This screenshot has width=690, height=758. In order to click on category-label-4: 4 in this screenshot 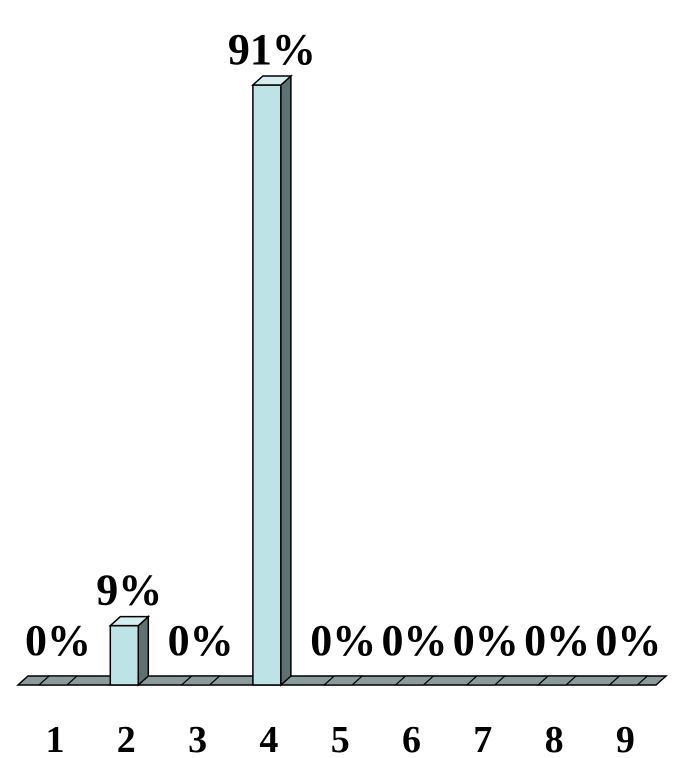, I will do `click(268, 738)`.